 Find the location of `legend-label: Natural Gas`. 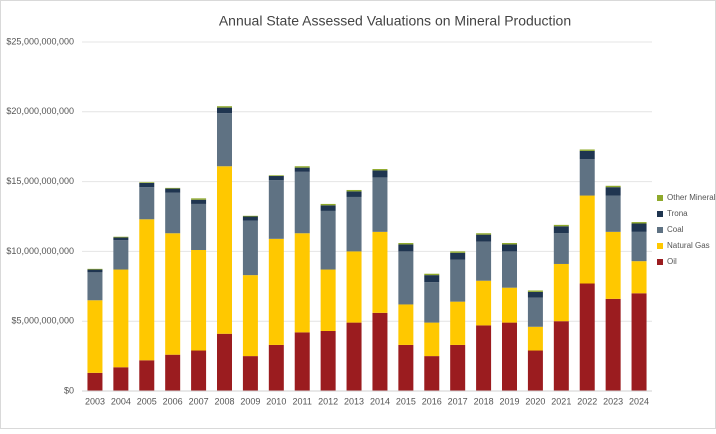

legend-label: Natural Gas is located at coordinates (688, 245).